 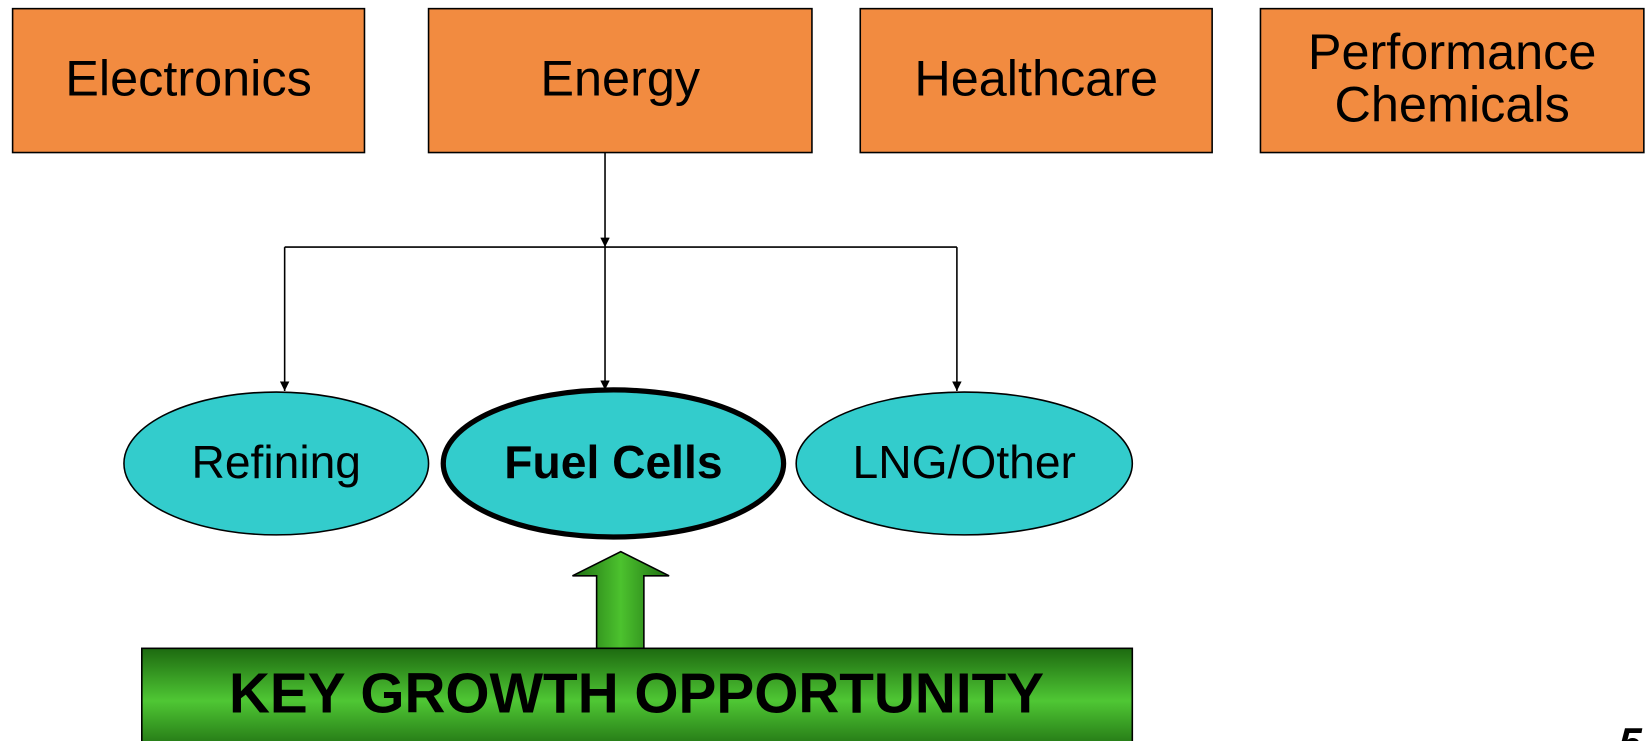 What do you see at coordinates (1631, 730) in the screenshot?
I see `page-number: 5` at bounding box center [1631, 730].